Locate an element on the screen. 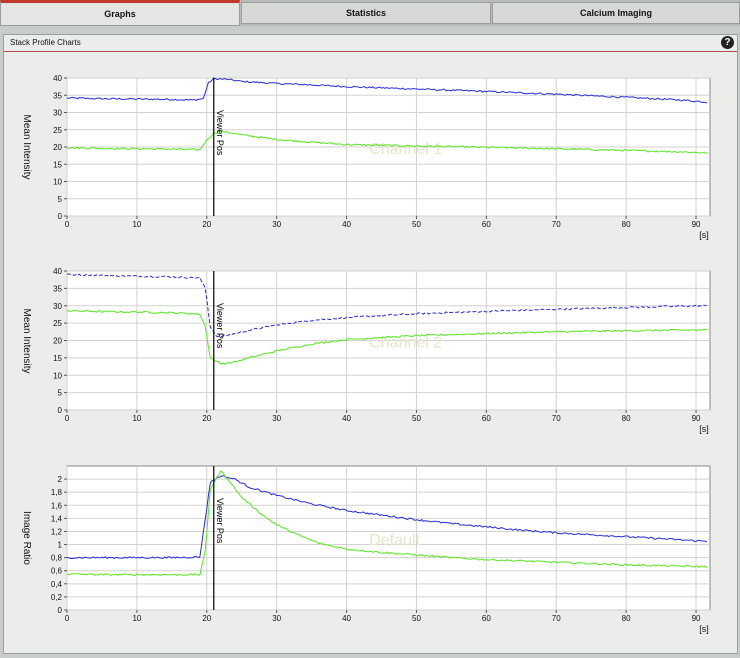 The width and height of the screenshot is (740, 658). y-tick-label: 1,6 is located at coordinates (57, 505).